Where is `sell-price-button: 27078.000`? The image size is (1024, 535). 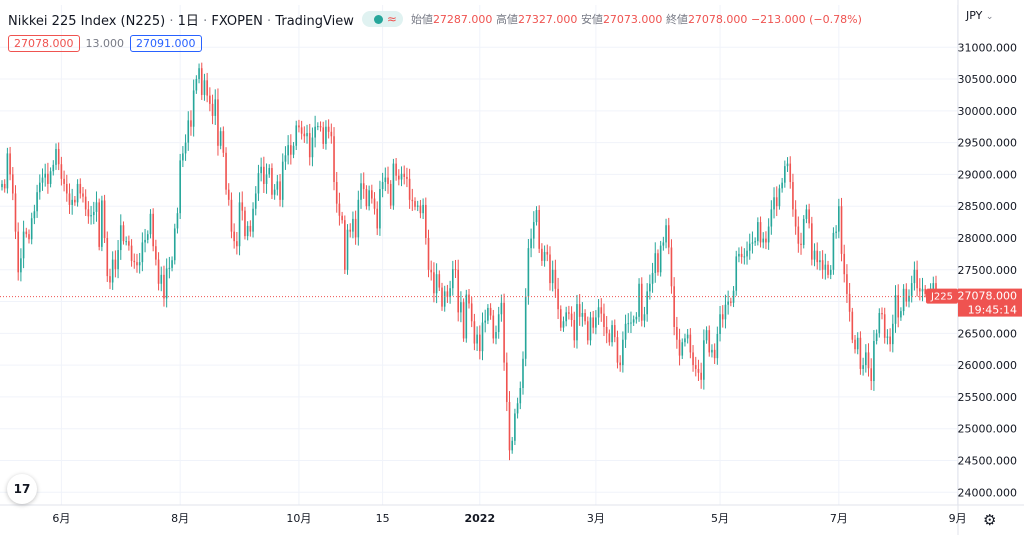 sell-price-button: 27078.000 is located at coordinates (44, 43).